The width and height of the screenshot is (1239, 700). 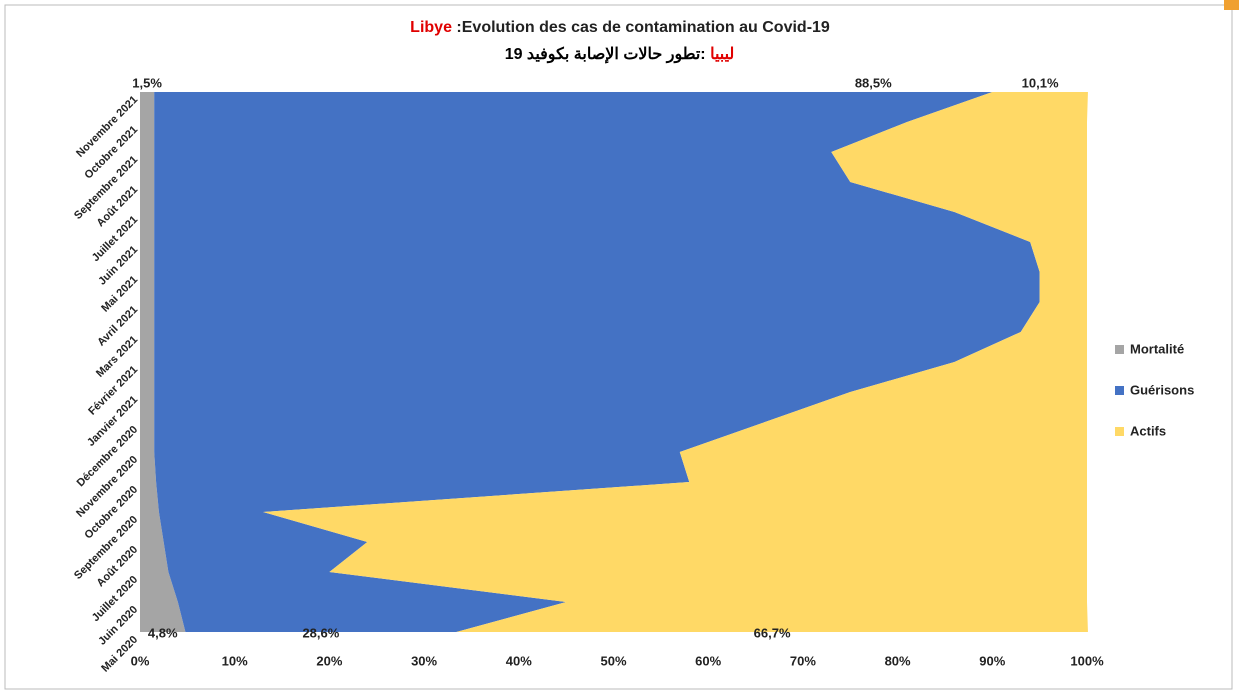 I want to click on x-tick-label: 70%, so click(x=803, y=660).